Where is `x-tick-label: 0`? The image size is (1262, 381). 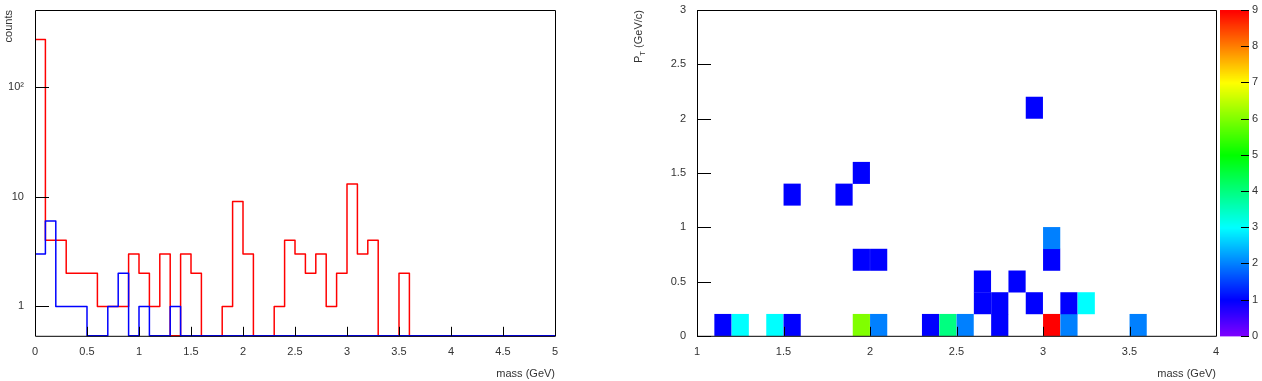 x-tick-label: 0 is located at coordinates (35, 351).